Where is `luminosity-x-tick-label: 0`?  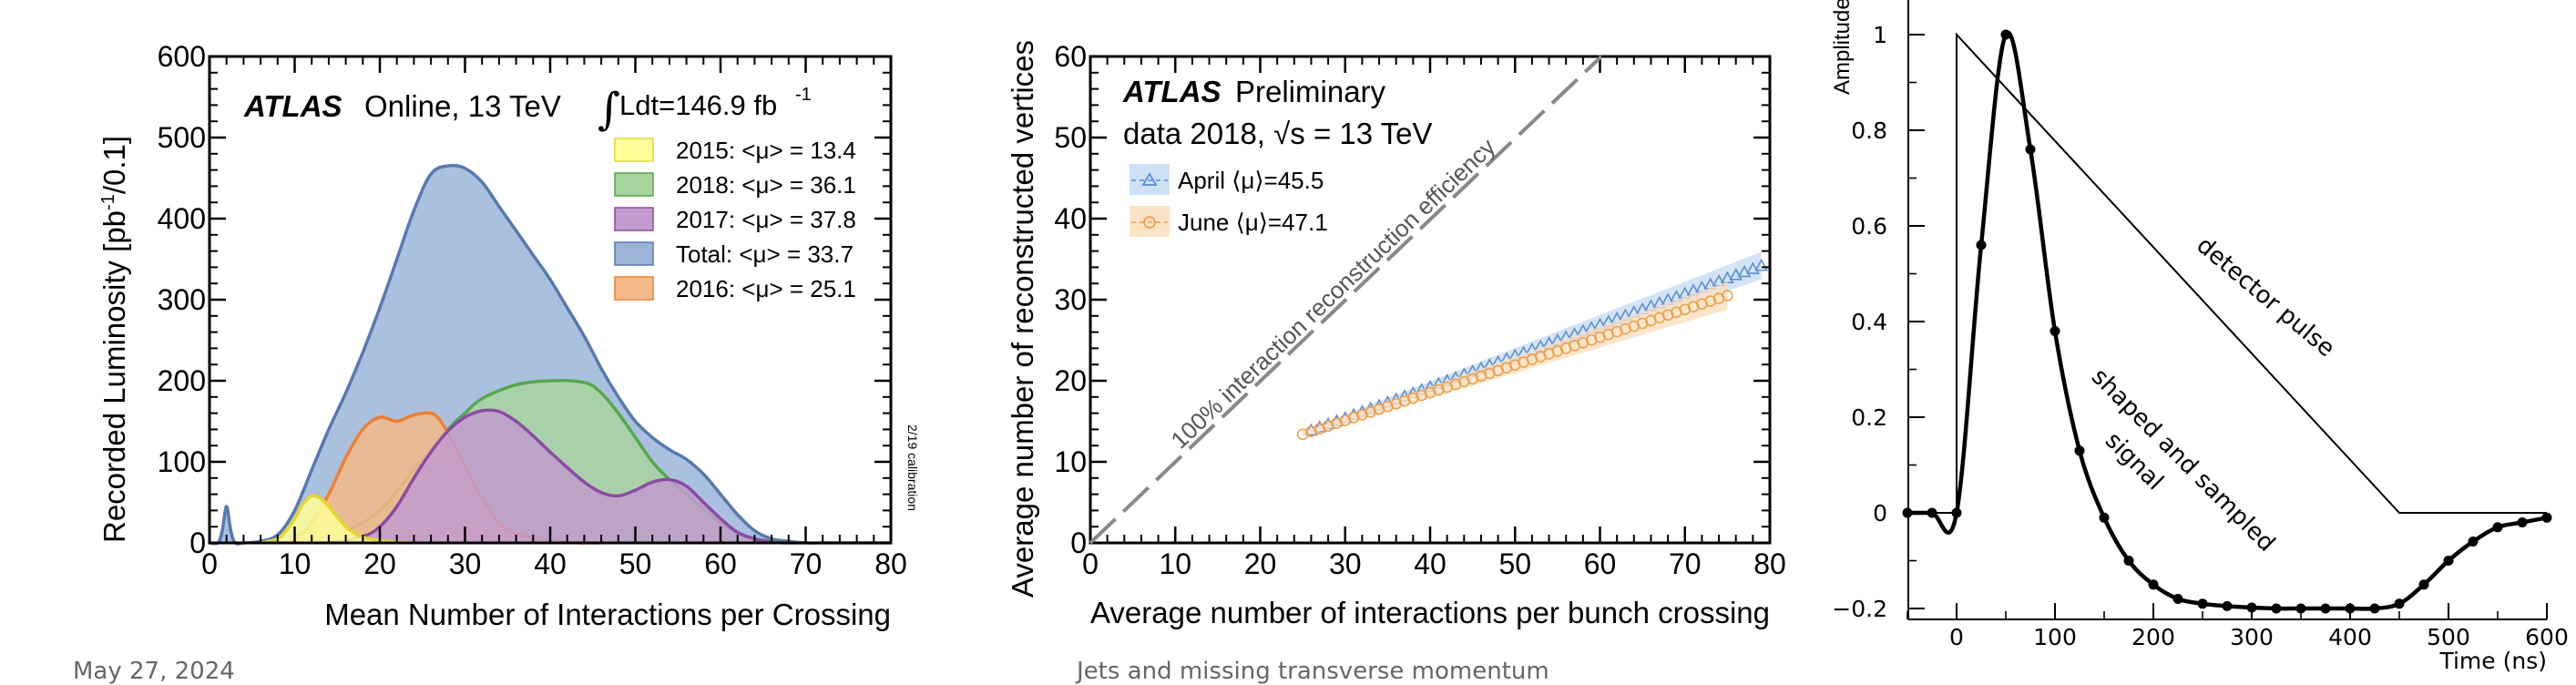
luminosity-x-tick-label: 0 is located at coordinates (209, 564).